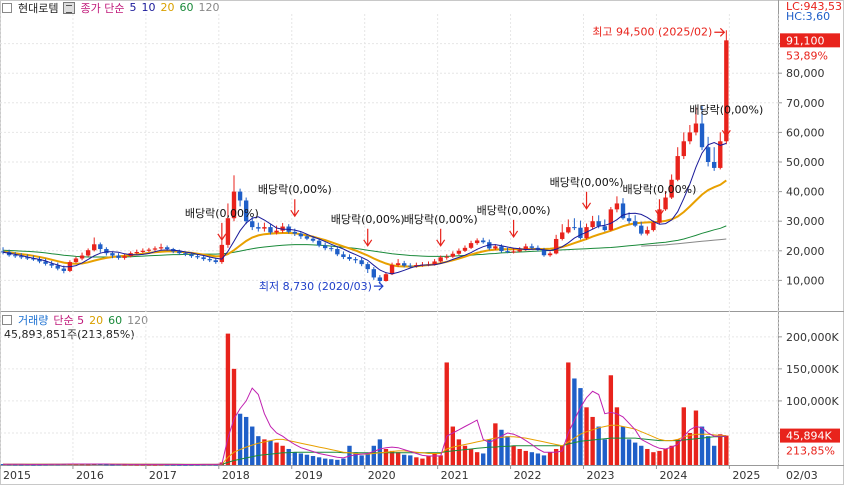 The width and height of the screenshot is (844, 485). I want to click on collapse-box-icon, so click(7, 320).